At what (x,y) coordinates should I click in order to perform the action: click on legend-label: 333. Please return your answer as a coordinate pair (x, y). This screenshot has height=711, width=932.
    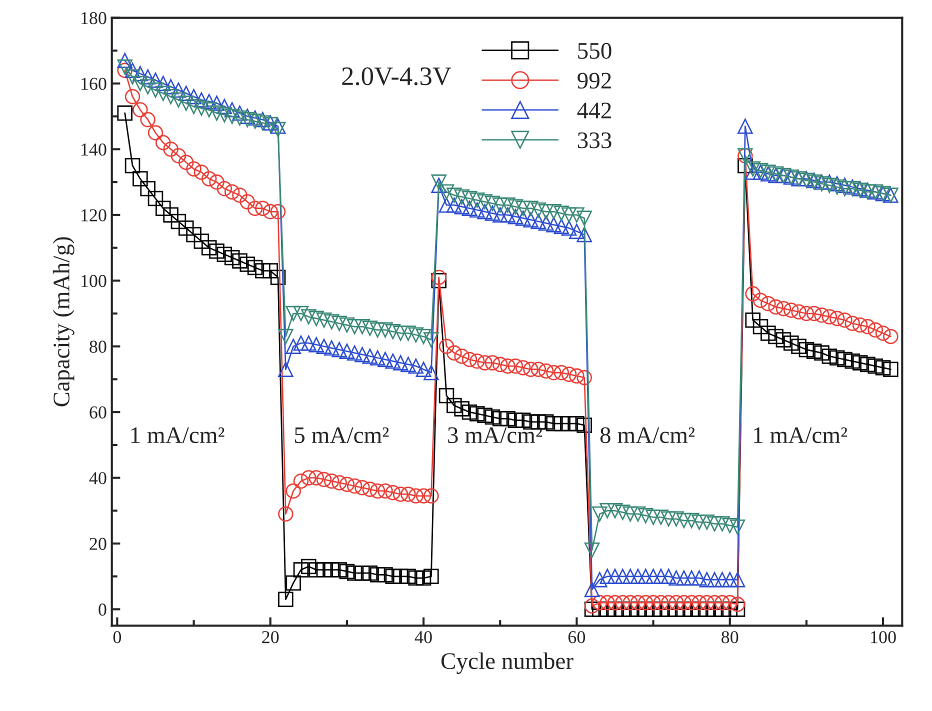
    Looking at the image, I should click on (595, 140).